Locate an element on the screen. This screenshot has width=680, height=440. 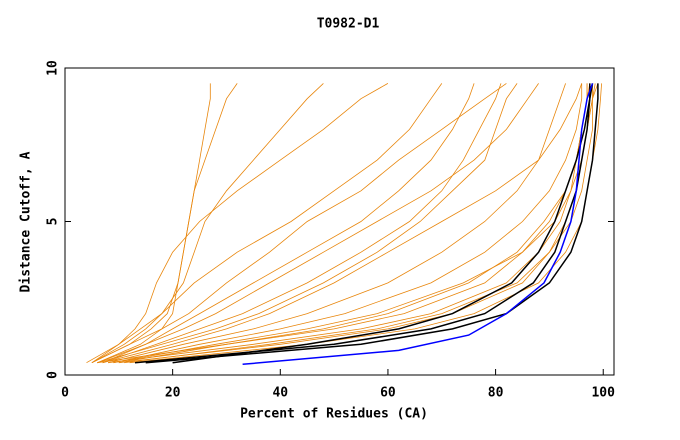
x-tick-label: 60 is located at coordinates (388, 393).